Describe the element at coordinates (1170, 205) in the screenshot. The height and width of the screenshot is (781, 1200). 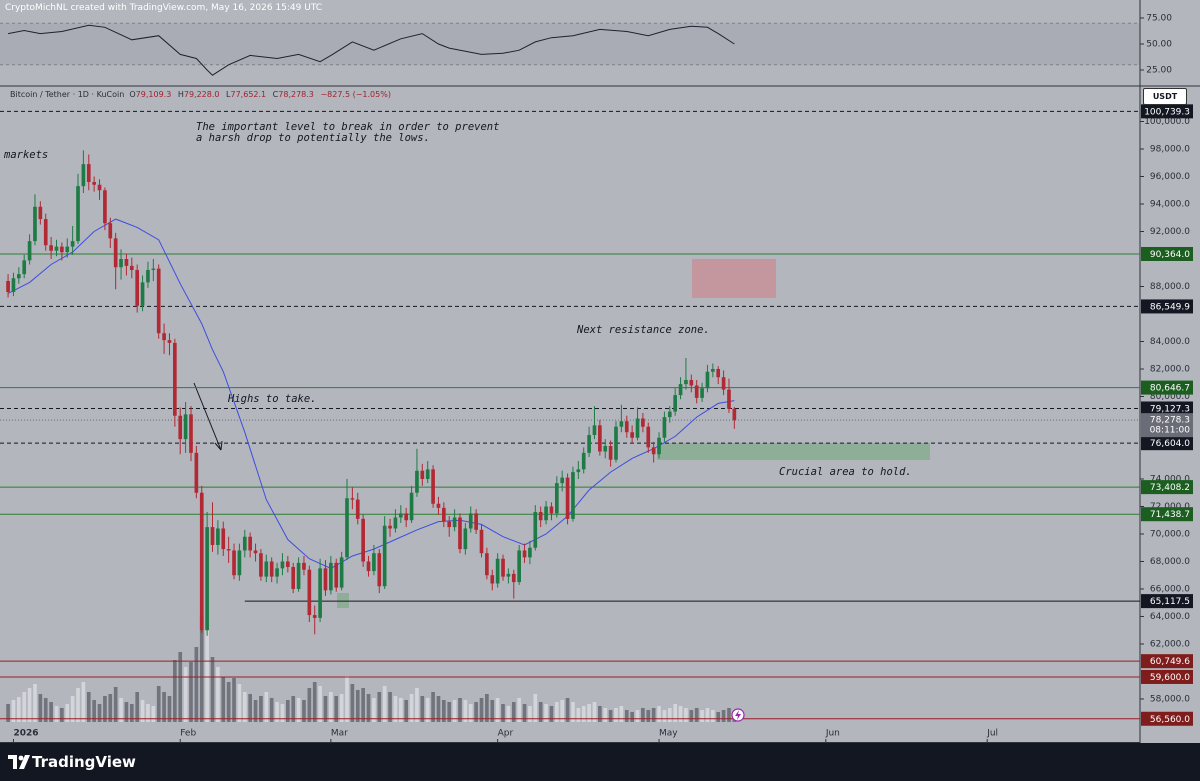
I see `y-tick-label: 94,000.0` at that location.